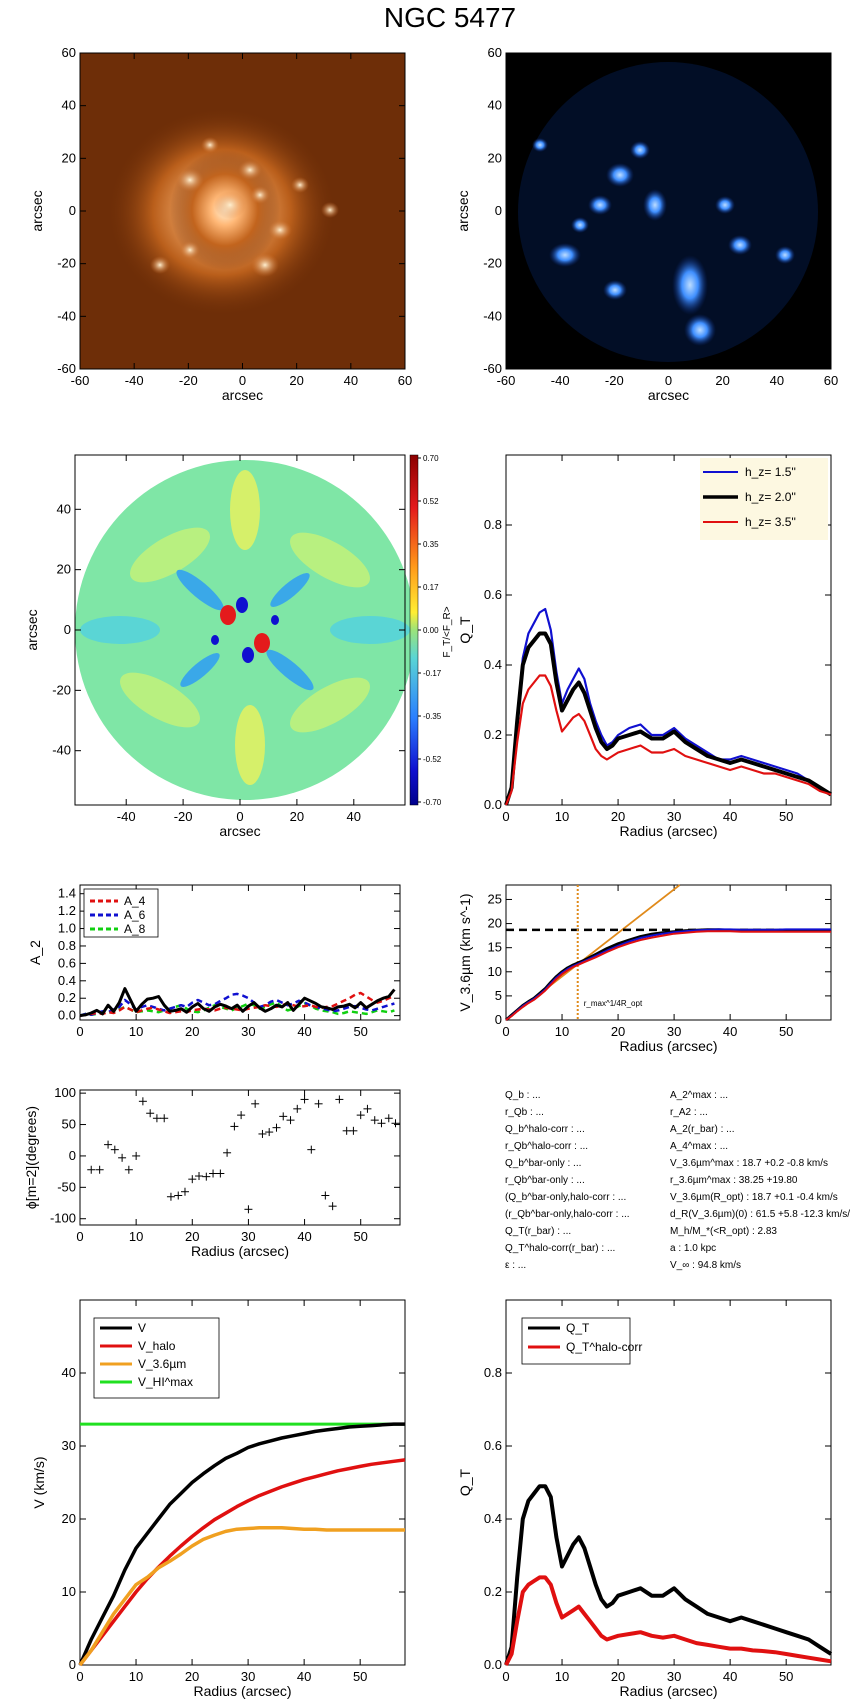  What do you see at coordinates (80, 380) in the screenshot?
I see `x-tick-label: -60` at bounding box center [80, 380].